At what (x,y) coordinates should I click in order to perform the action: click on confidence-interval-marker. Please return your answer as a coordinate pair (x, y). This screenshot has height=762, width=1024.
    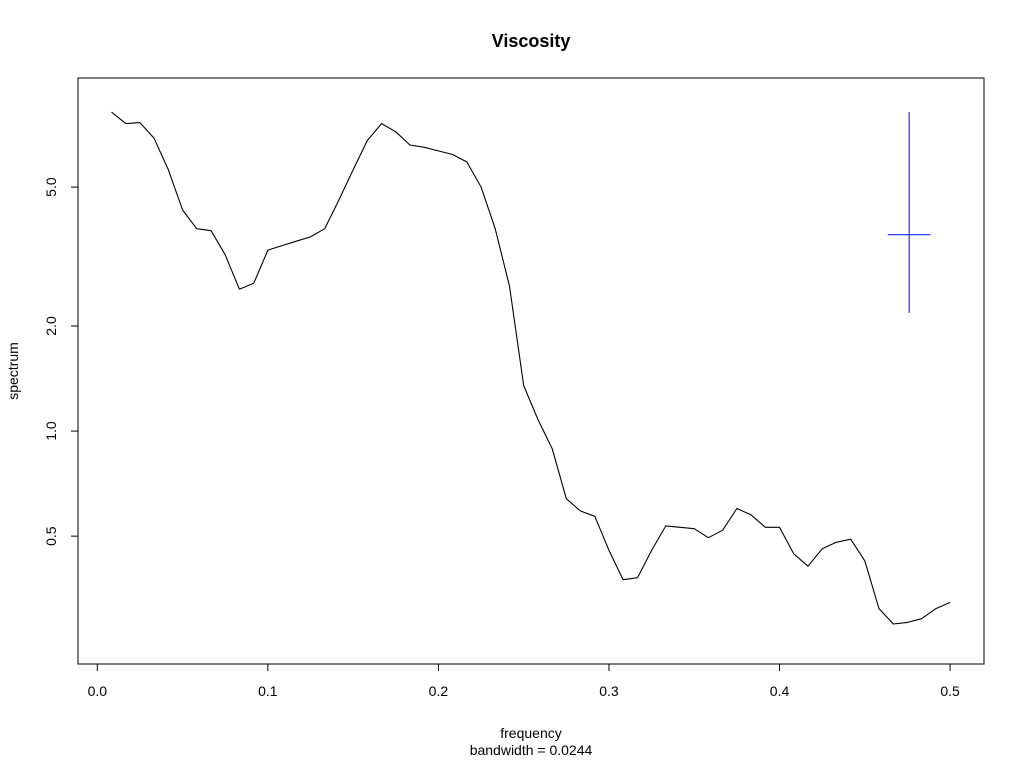
    Looking at the image, I should click on (909, 212).